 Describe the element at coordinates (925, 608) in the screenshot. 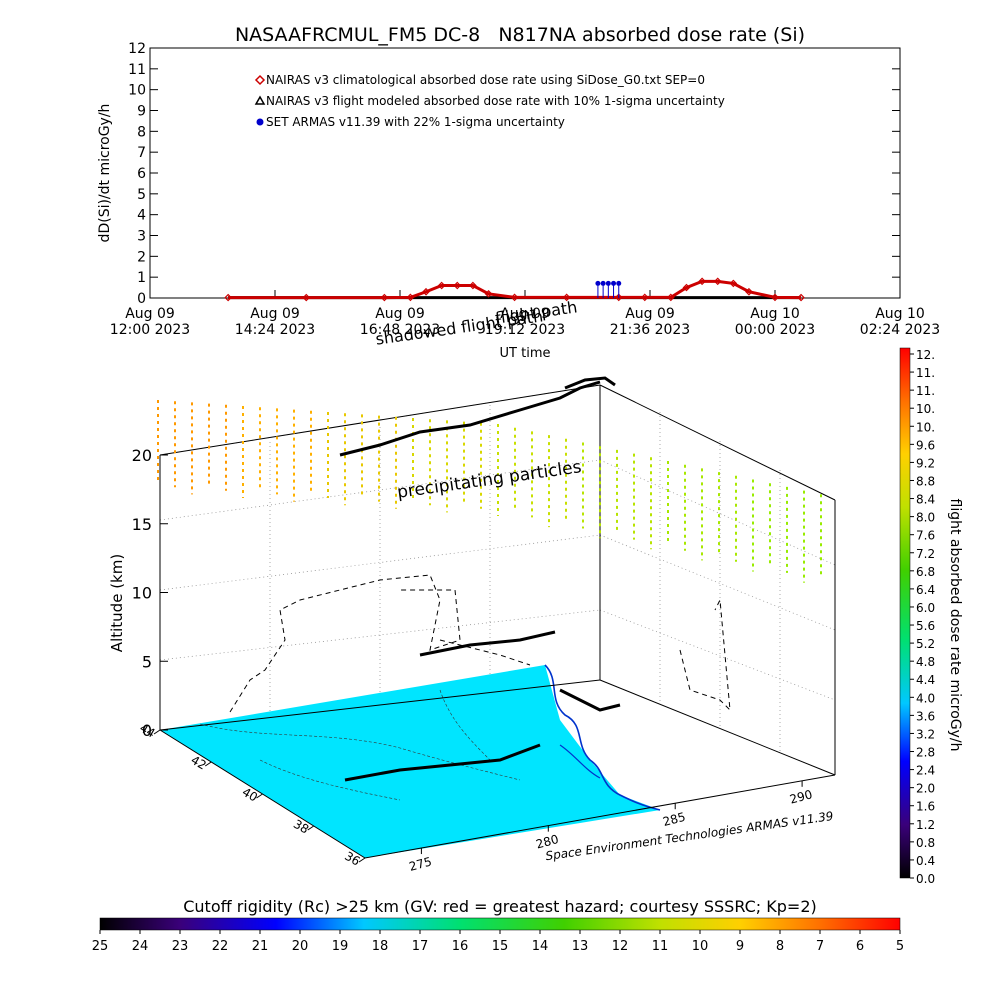

I see `dose-colorbar-tick-label: 6.0` at that location.